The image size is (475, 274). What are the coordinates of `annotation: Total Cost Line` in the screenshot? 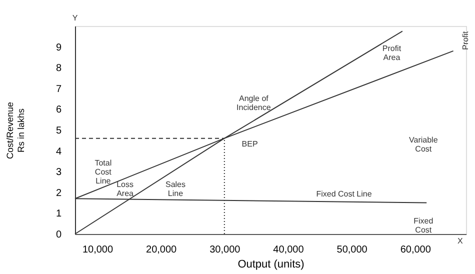 It's located at (103, 172).